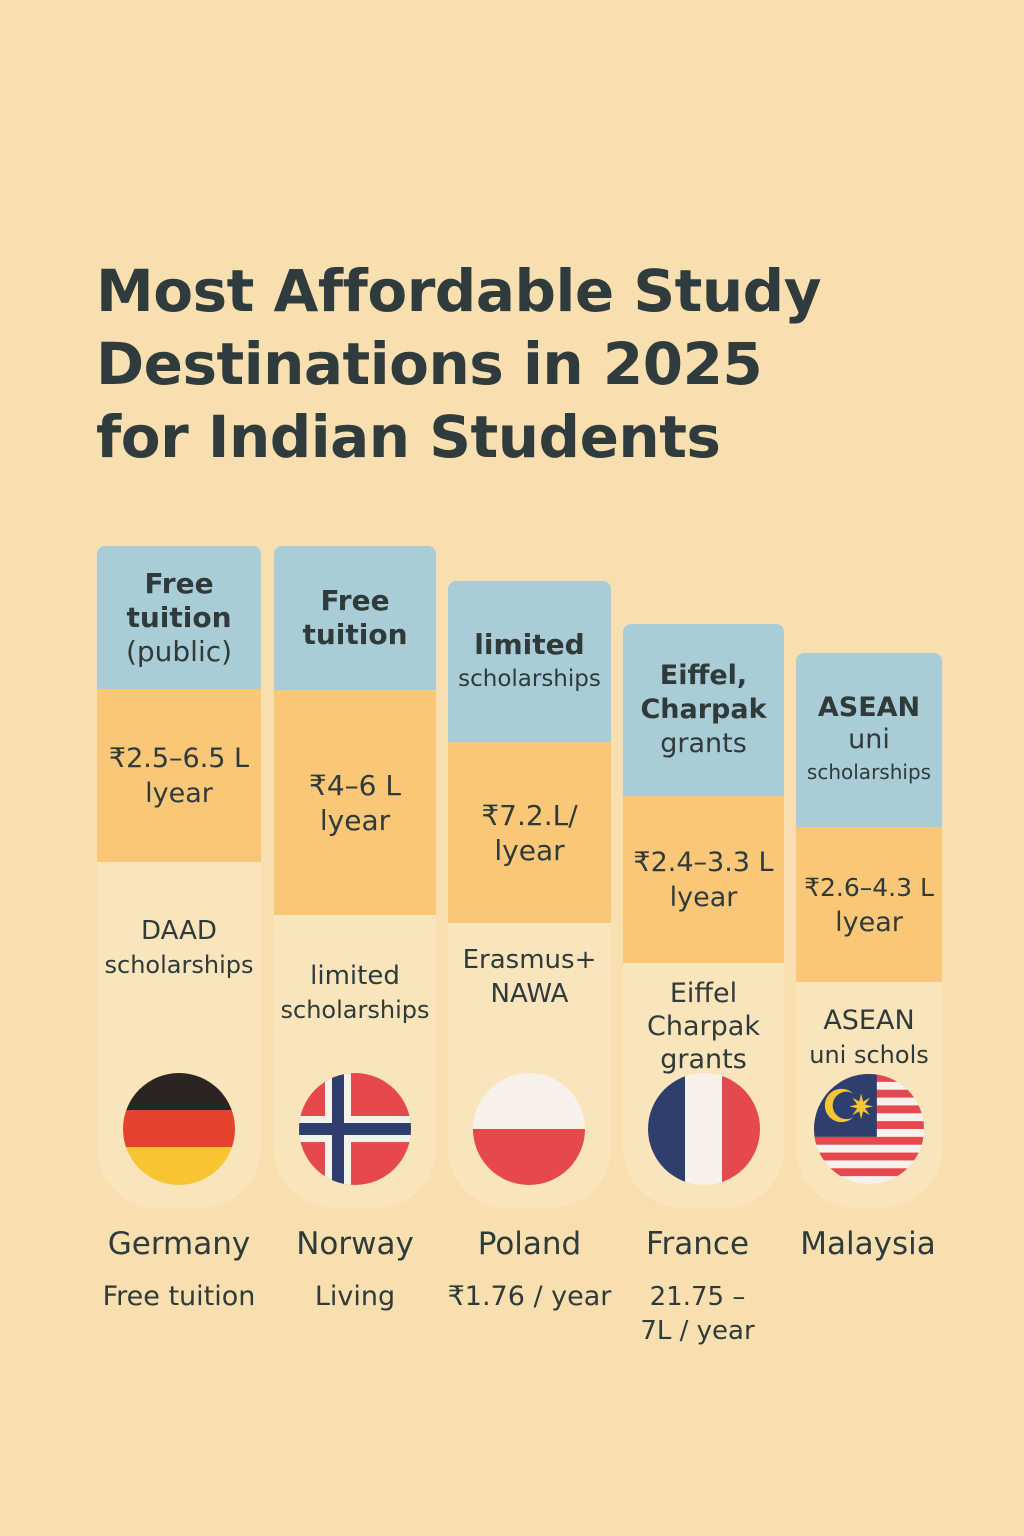  Describe the element at coordinates (868, 1244) in the screenshot. I see `country-name-malaysia: Malaysia` at that location.